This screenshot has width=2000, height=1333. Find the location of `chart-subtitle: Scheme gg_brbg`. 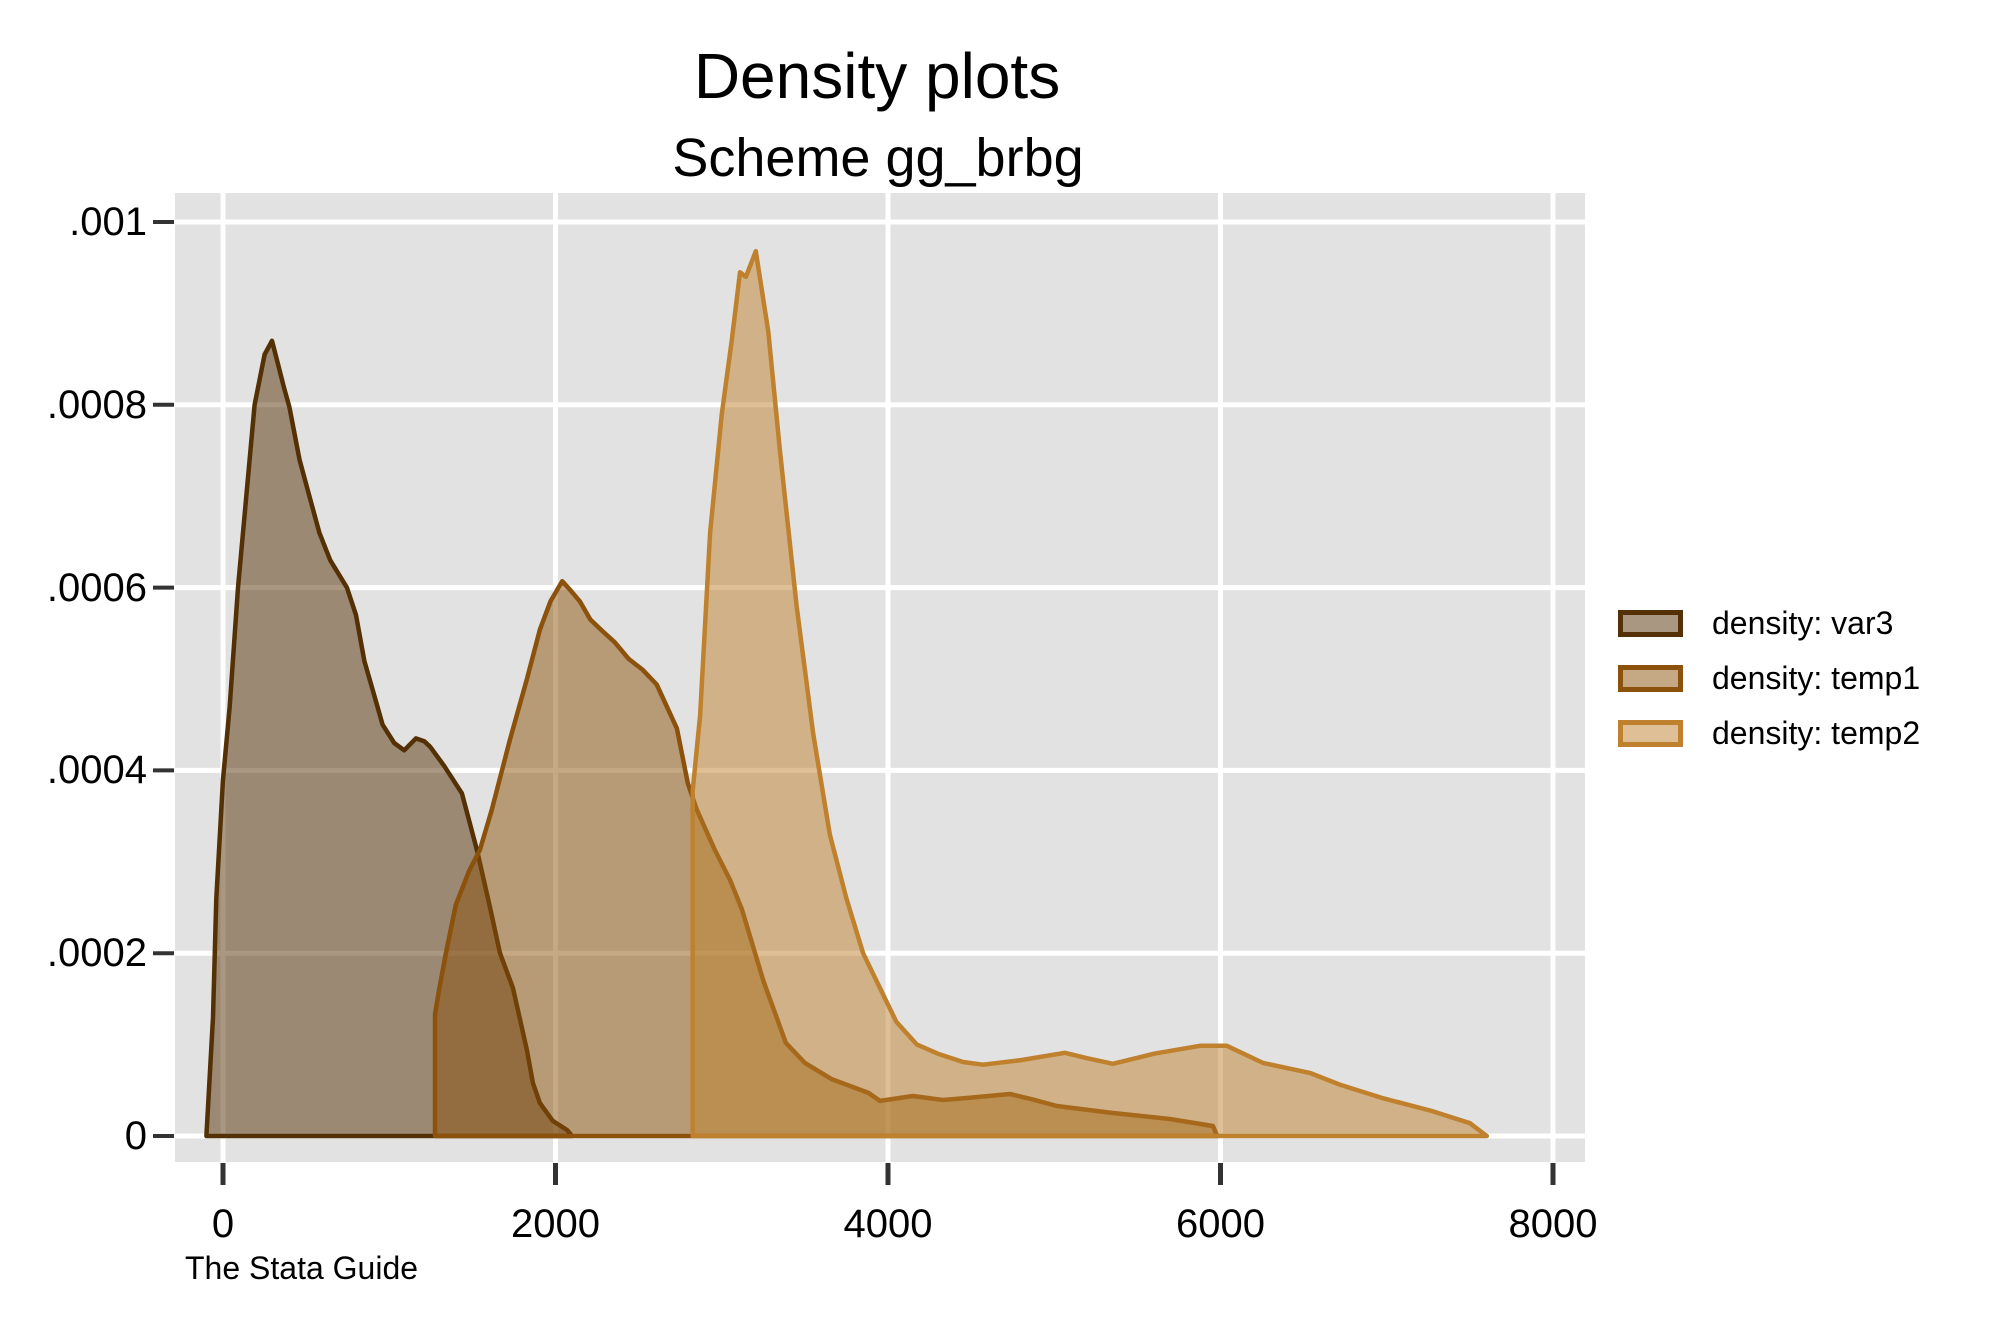

chart-subtitle: Scheme gg_brbg is located at coordinates (878, 158).